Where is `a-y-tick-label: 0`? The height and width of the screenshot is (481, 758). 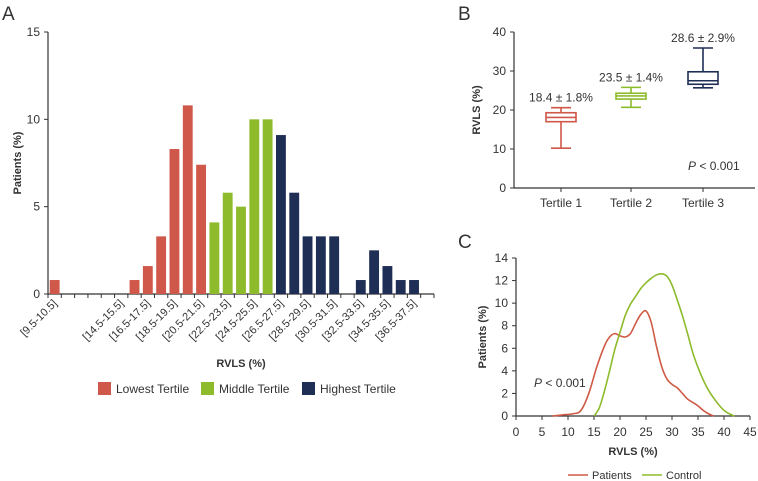 a-y-tick-label: 0 is located at coordinates (36, 294).